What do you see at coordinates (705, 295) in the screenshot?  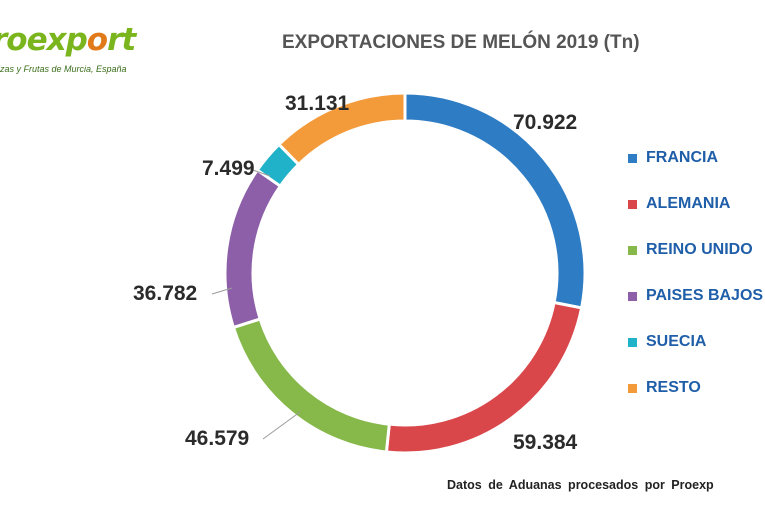 I see `legend-label: PAISES BAJOS` at bounding box center [705, 295].